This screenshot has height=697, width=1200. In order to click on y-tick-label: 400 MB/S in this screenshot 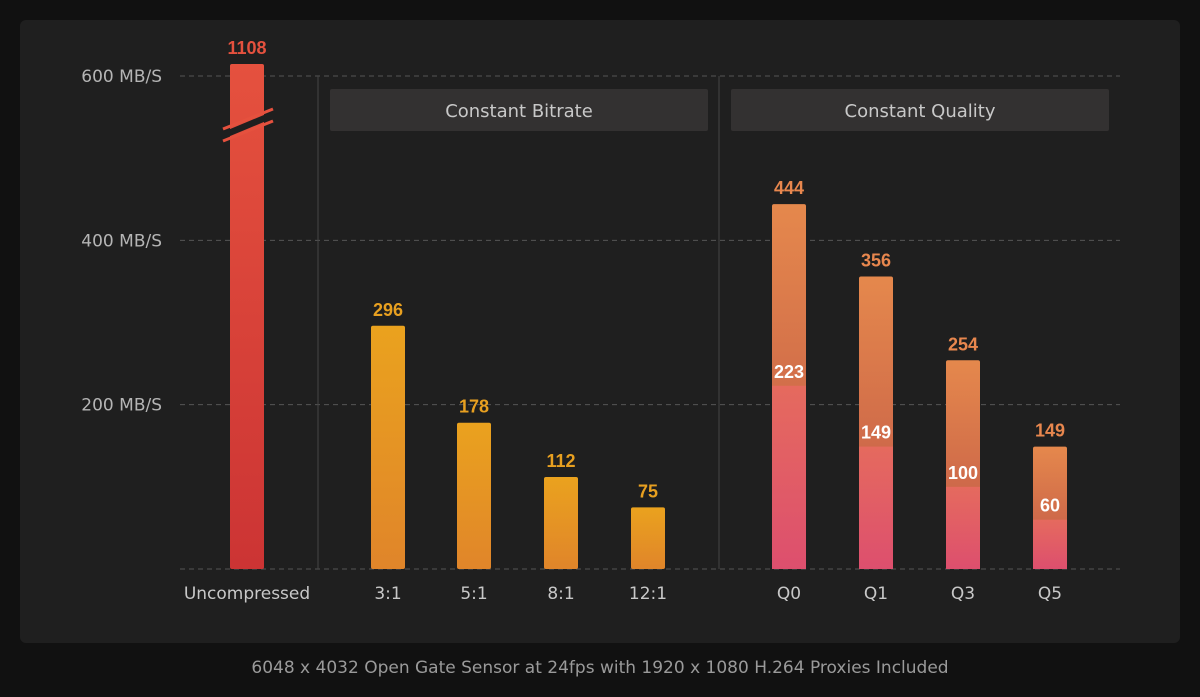, I will do `click(121, 241)`.